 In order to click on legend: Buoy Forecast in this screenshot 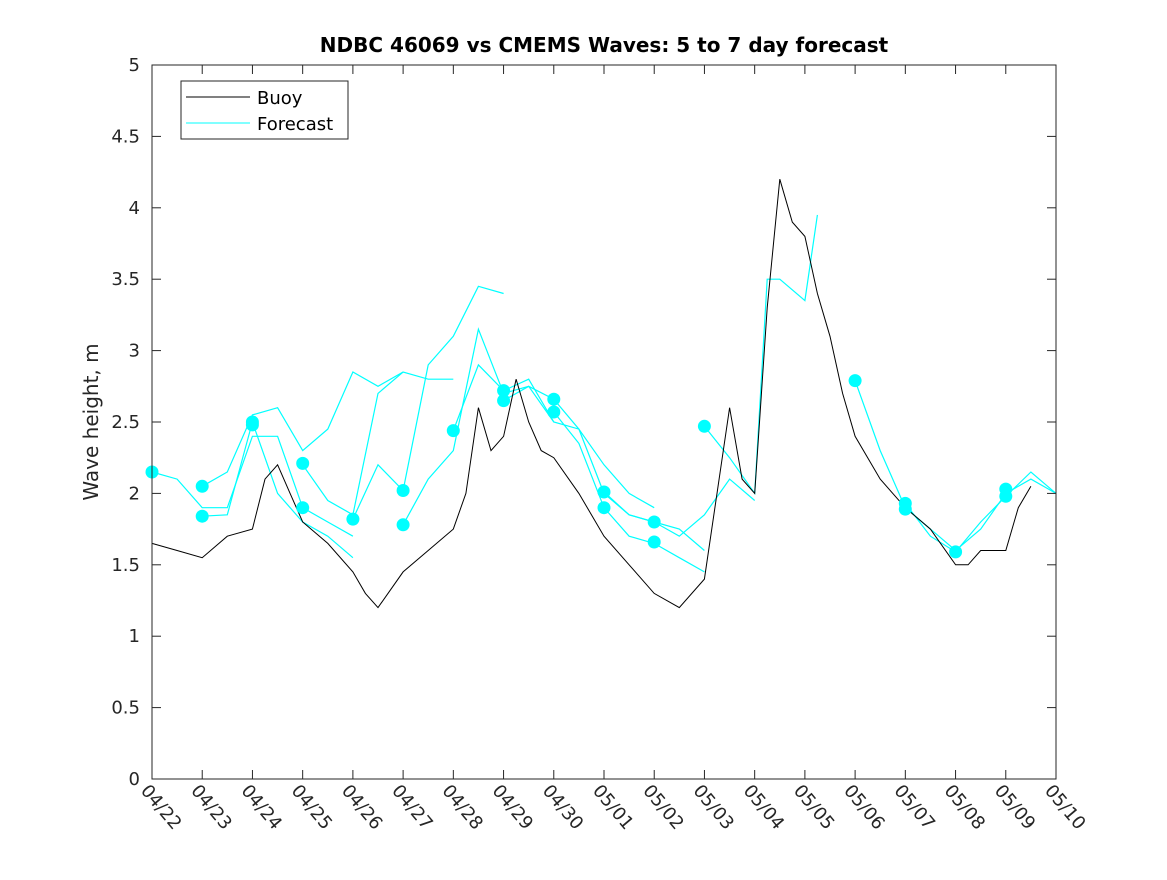, I will do `click(264, 110)`.